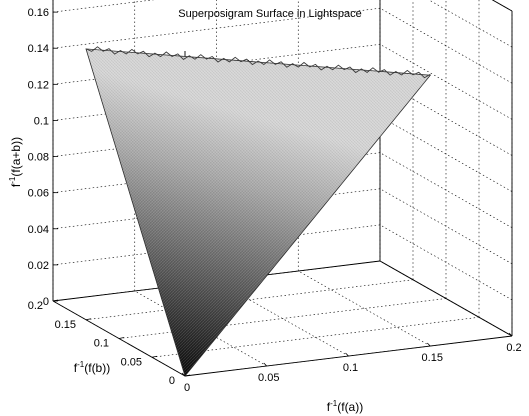 This screenshot has height=416, width=529. Describe the element at coordinates (269, 14) in the screenshot. I see `chart-title: Superposigram Surface in Lightspace` at that location.